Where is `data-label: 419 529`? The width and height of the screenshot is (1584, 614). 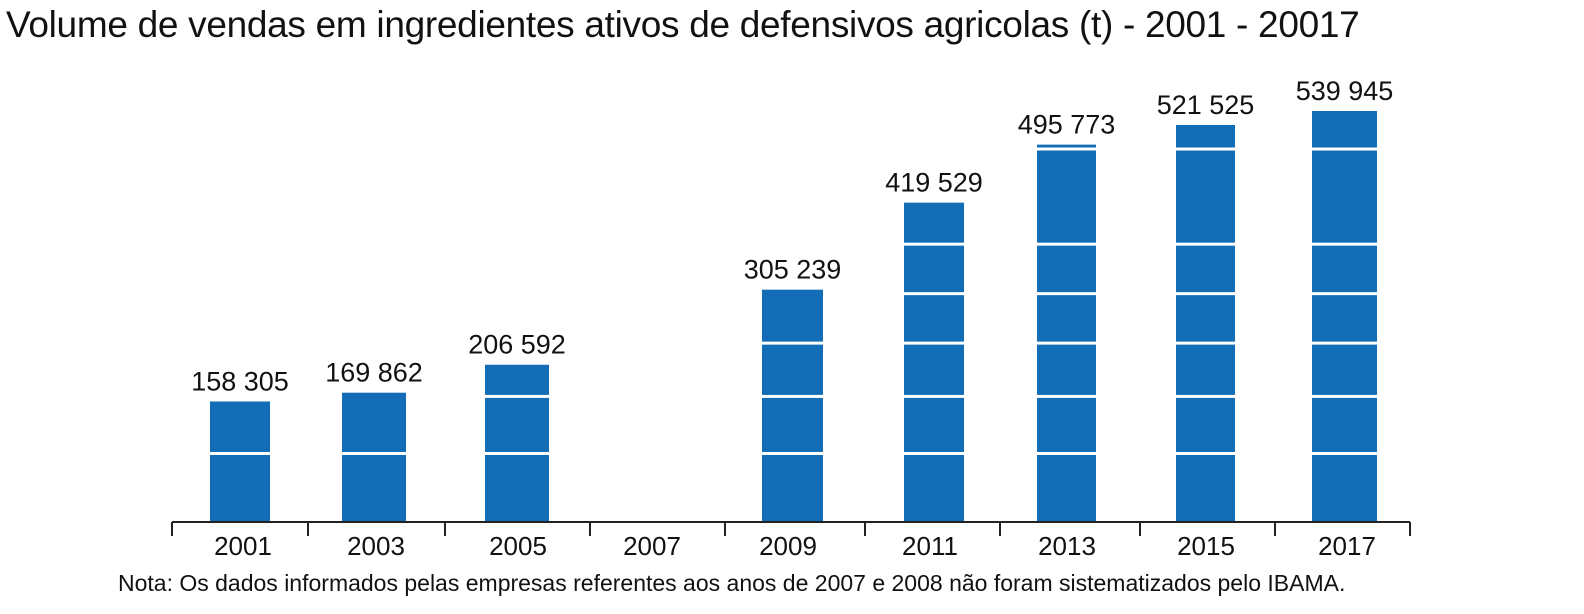 data-label: 419 529 is located at coordinates (934, 183).